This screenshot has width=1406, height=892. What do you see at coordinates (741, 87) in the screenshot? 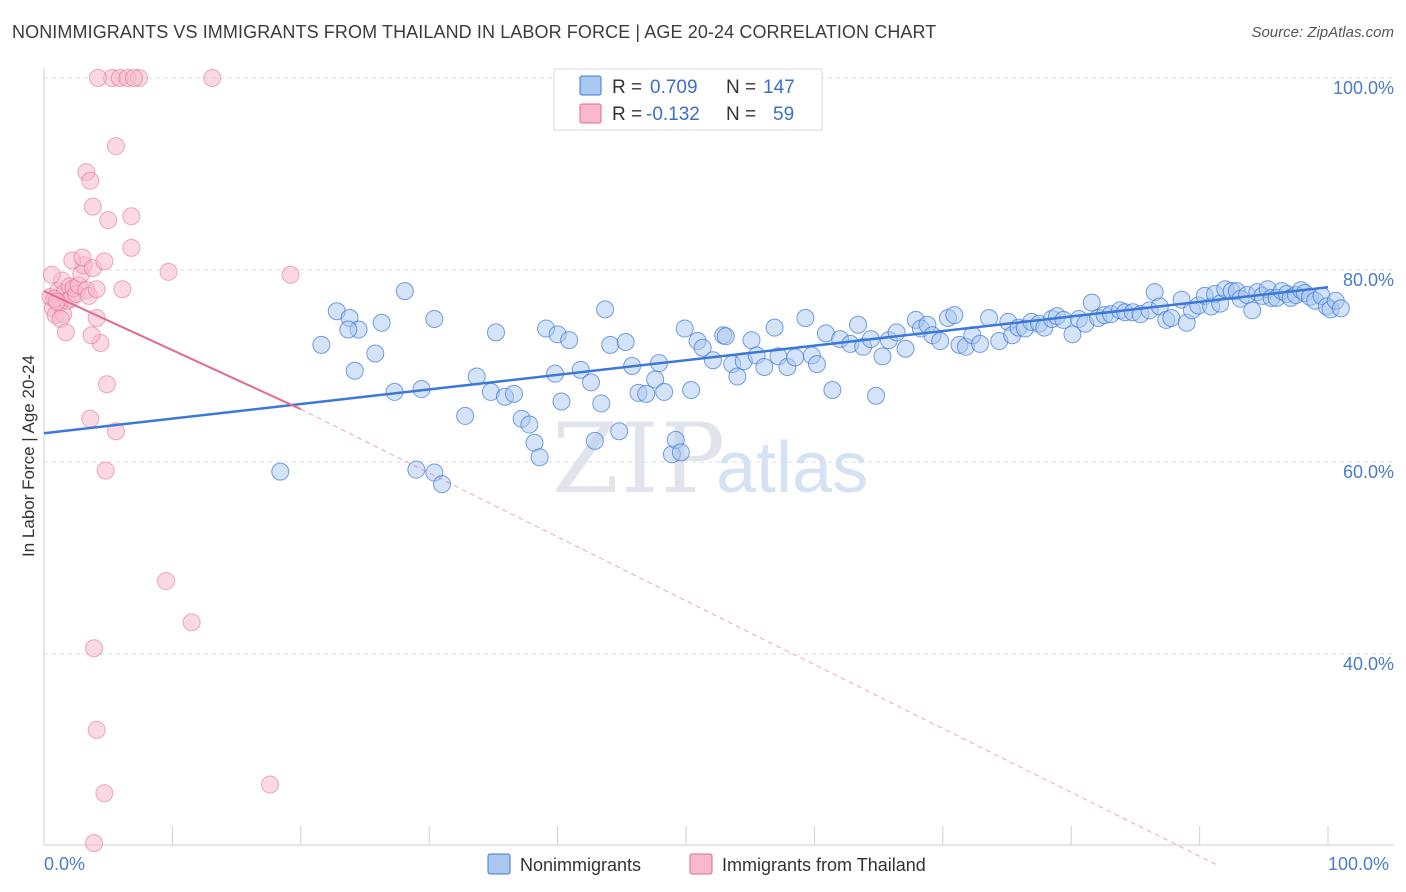
I see `legend-n-label-1: N =` at bounding box center [741, 87].